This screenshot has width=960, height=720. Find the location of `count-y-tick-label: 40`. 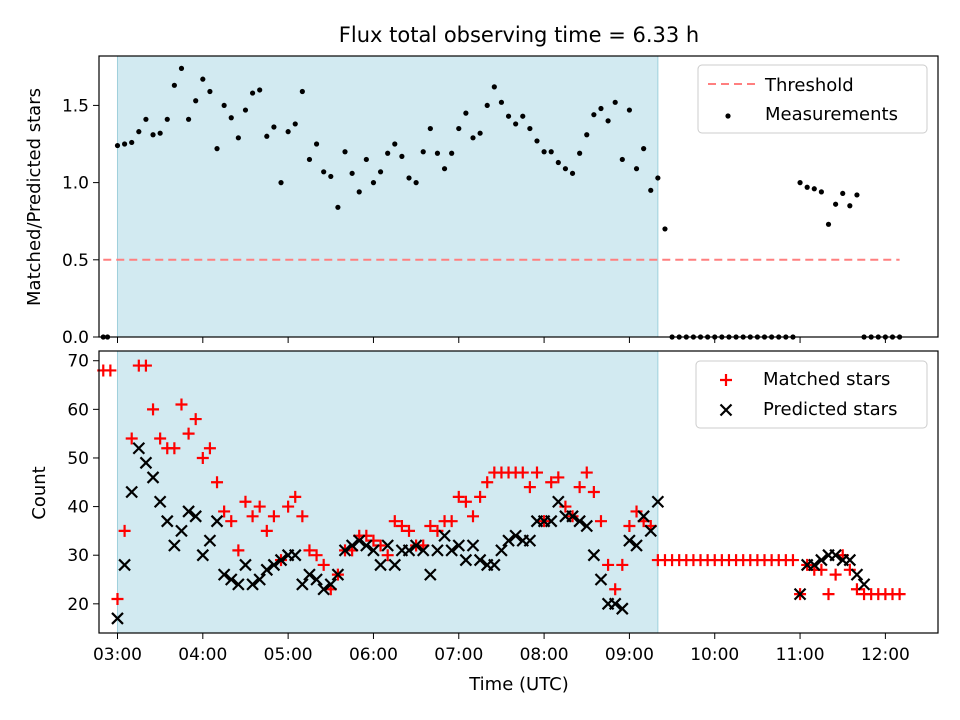

count-y-tick-label: 40 is located at coordinates (78, 508).